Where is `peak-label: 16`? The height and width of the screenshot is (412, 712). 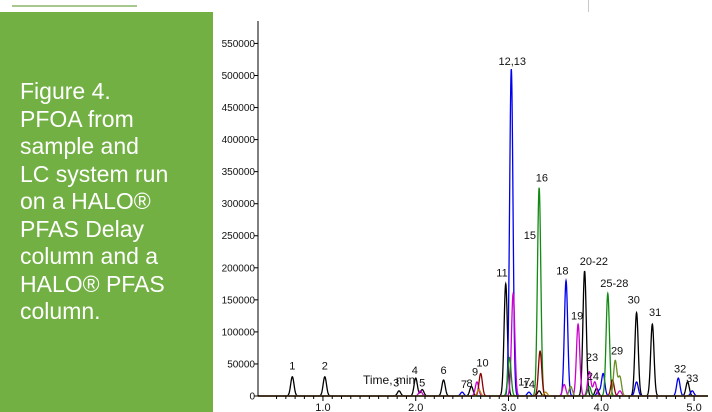 peak-label: 16 is located at coordinates (542, 178).